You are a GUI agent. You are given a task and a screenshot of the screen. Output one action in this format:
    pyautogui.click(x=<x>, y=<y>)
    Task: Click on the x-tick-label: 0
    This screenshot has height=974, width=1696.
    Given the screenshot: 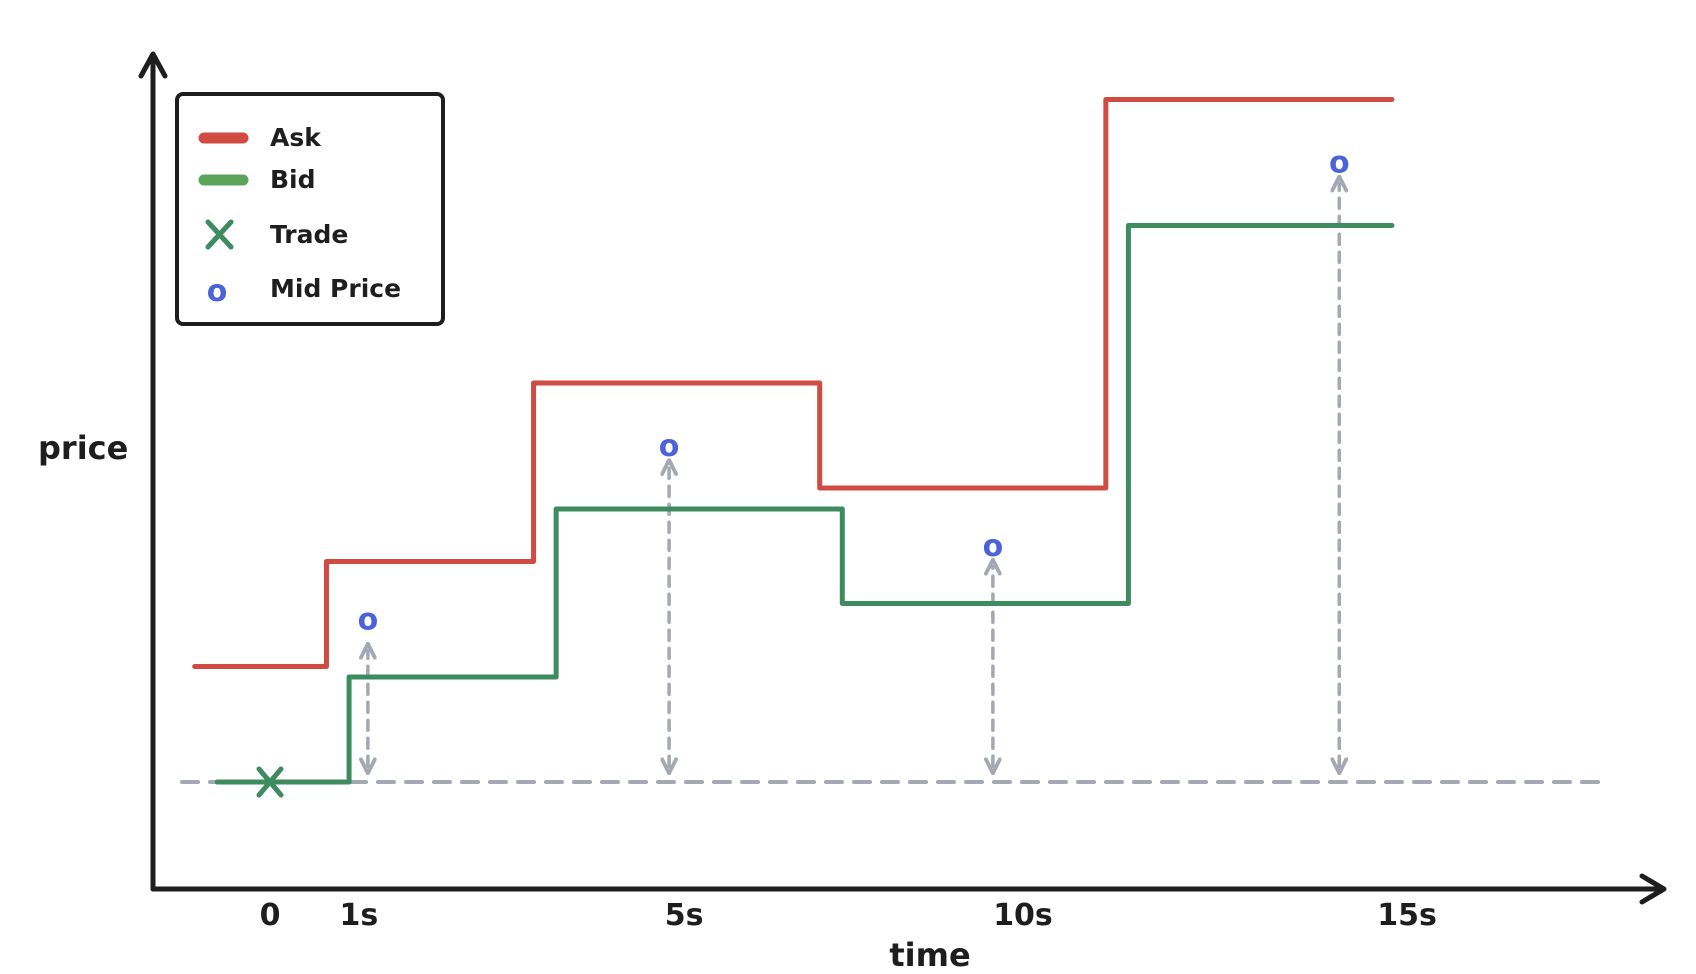 What is the action you would take?
    pyautogui.click(x=270, y=915)
    